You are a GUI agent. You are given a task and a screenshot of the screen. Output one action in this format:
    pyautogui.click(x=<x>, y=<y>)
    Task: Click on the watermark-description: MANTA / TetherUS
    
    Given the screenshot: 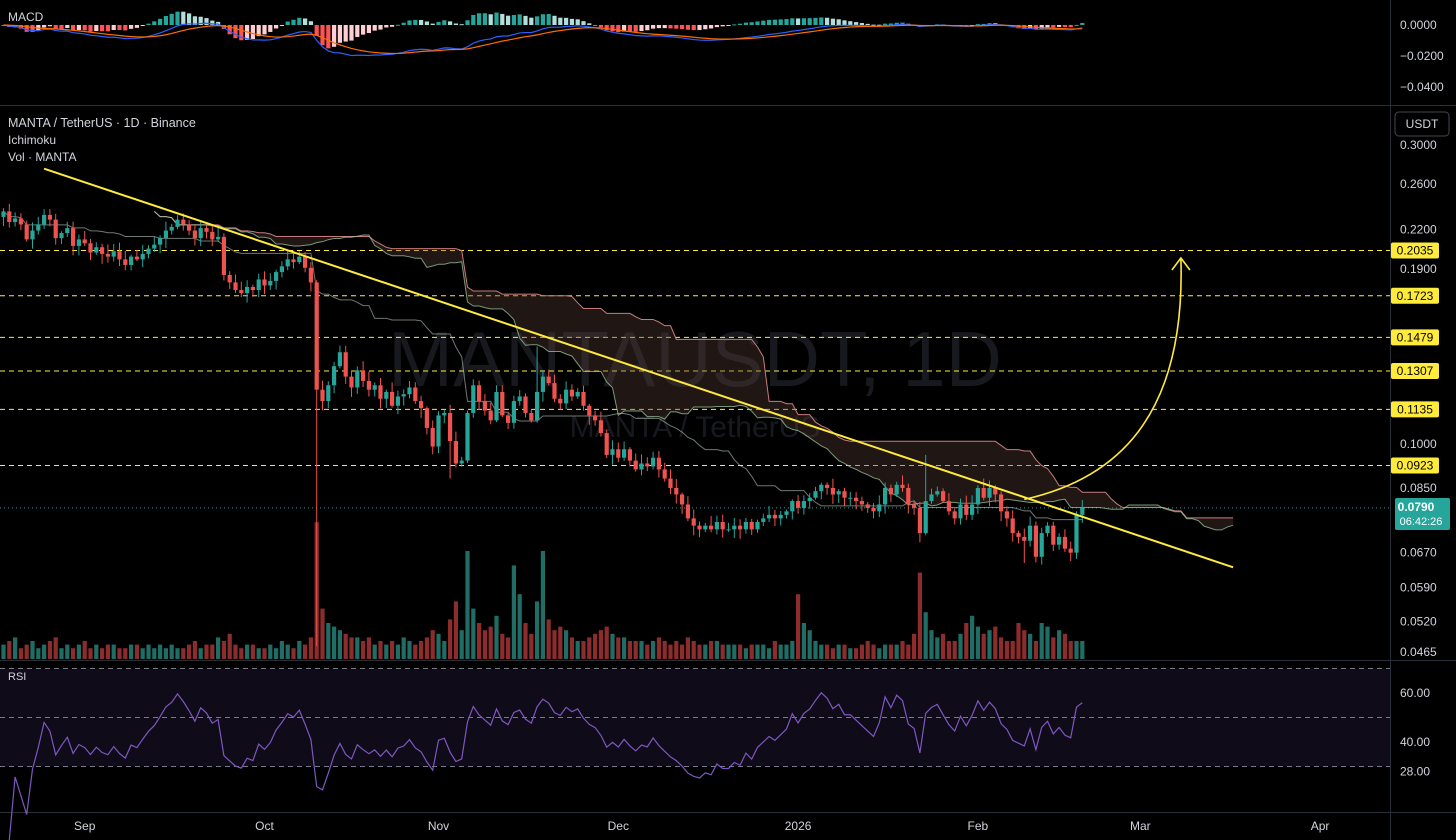 What is the action you would take?
    pyautogui.click(x=695, y=427)
    